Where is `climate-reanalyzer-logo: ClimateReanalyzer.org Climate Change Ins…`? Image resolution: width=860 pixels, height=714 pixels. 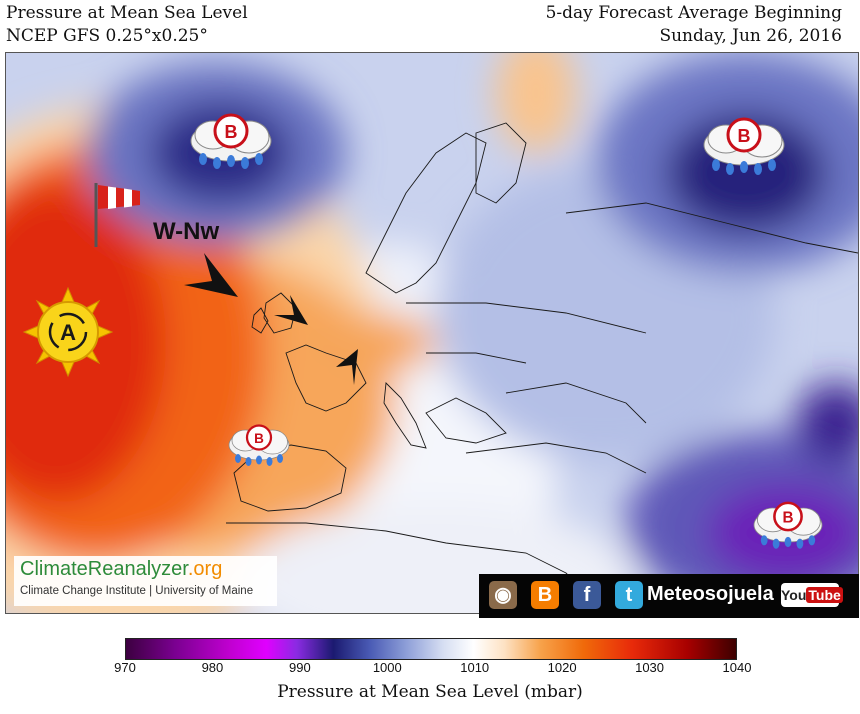 climate-reanalyzer-logo: ClimateReanalyzer.org Climate Change Ins… is located at coordinates (145, 581).